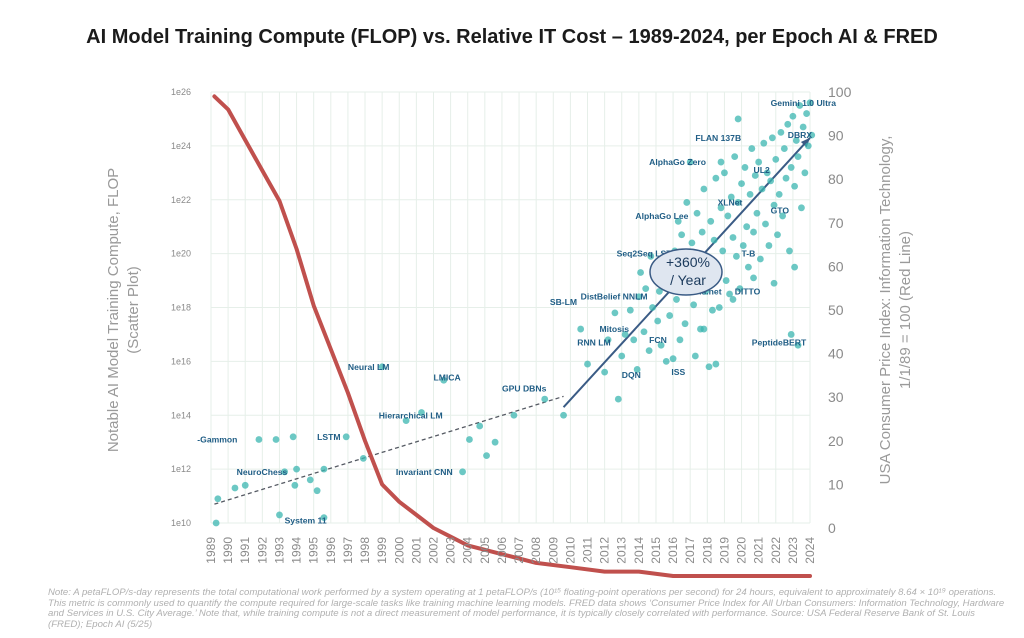  I want to click on annotation-line1: +360%, so click(688, 262).